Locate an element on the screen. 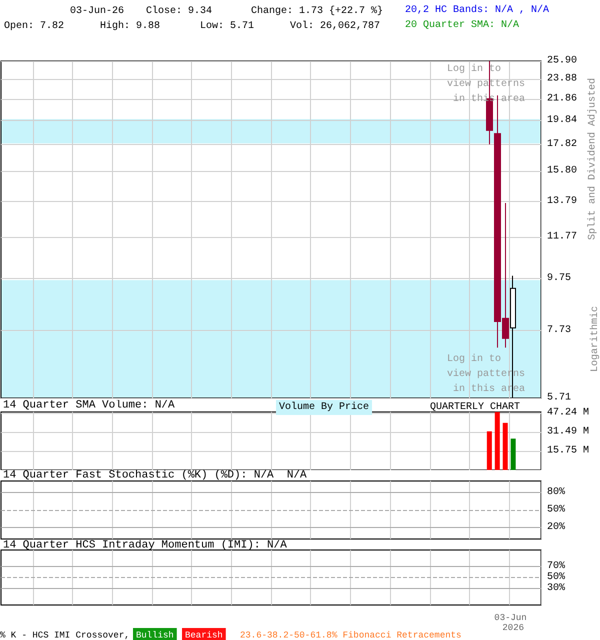 The height and width of the screenshot is (640, 600). y-tick-label: 21.86 is located at coordinates (562, 98).